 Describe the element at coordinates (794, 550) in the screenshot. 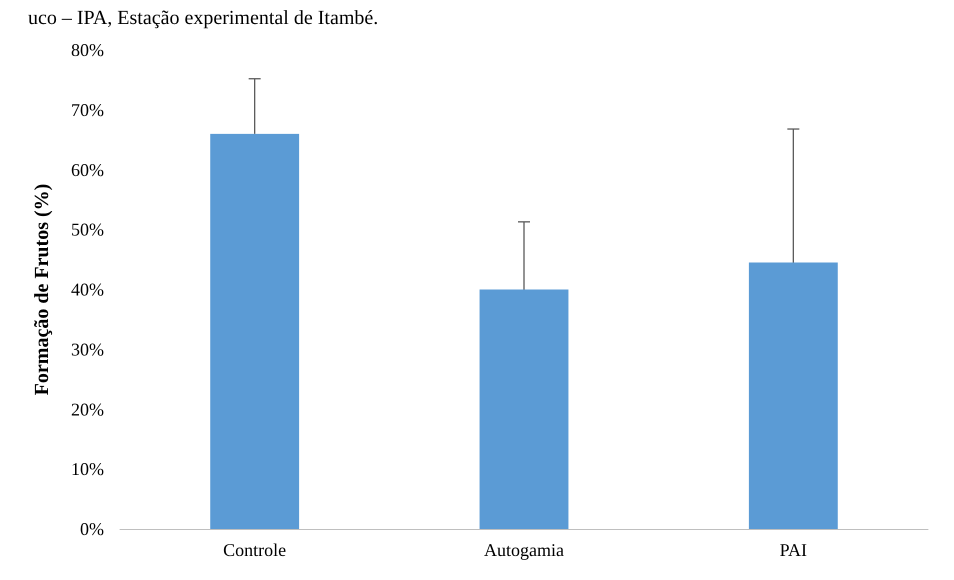

I see `x-tick-label: PAI` at that location.